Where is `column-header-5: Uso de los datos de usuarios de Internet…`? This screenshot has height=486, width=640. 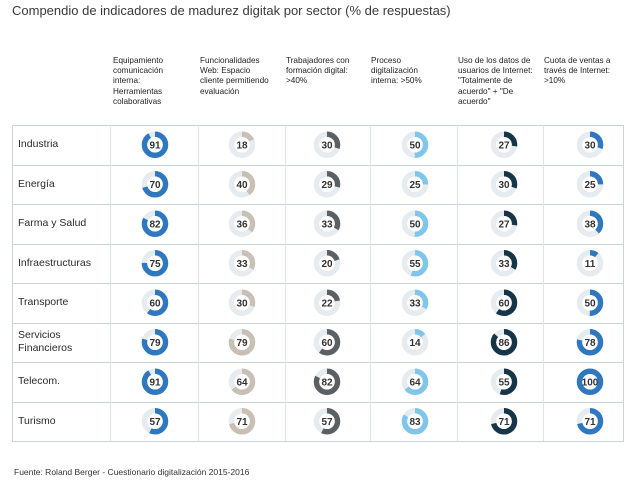
column-header-5: Uso de los datos de usuarios de Internet… is located at coordinates (495, 81).